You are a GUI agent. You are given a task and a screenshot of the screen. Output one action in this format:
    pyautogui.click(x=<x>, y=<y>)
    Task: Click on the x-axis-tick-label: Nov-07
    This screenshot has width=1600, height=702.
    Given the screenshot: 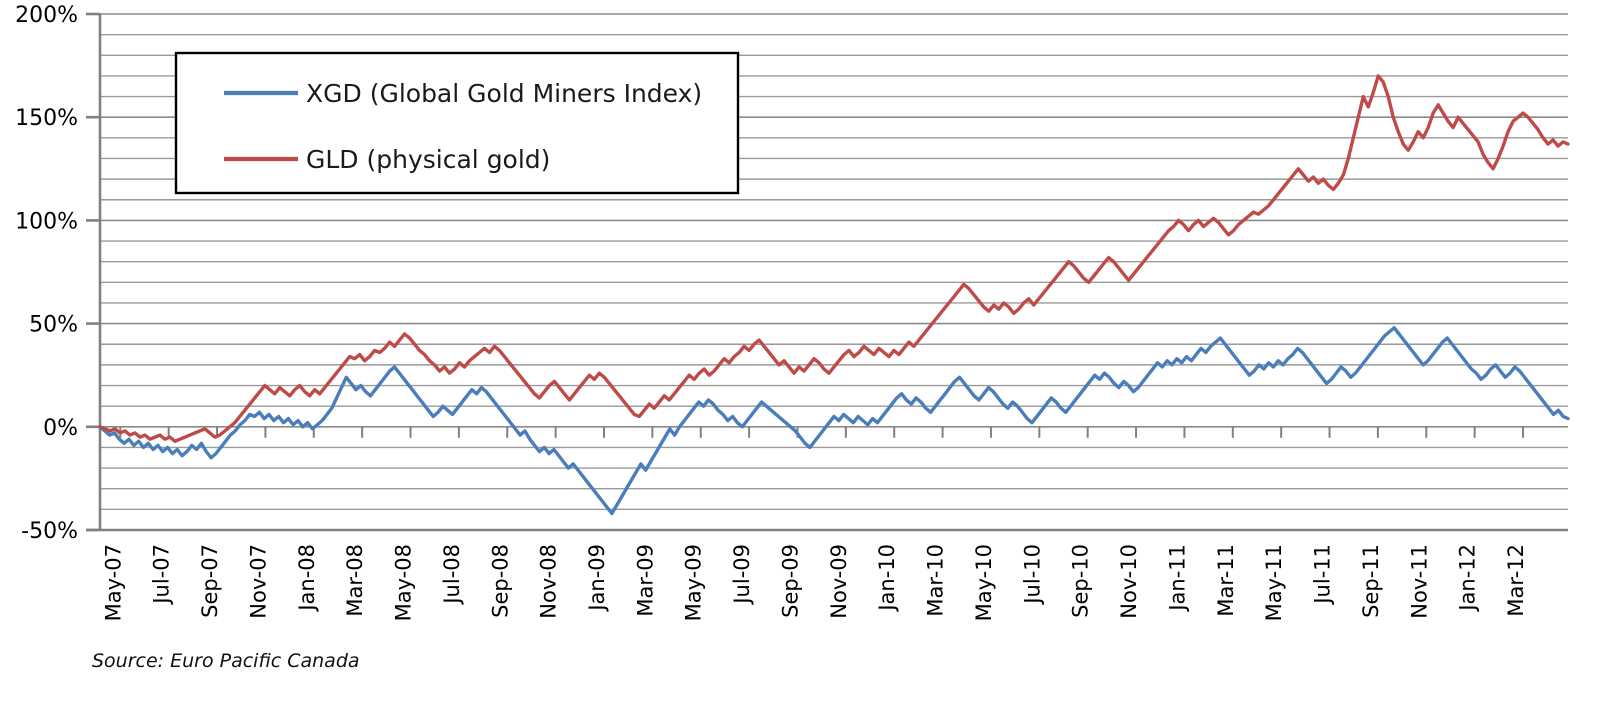 What is the action you would take?
    pyautogui.click(x=258, y=581)
    